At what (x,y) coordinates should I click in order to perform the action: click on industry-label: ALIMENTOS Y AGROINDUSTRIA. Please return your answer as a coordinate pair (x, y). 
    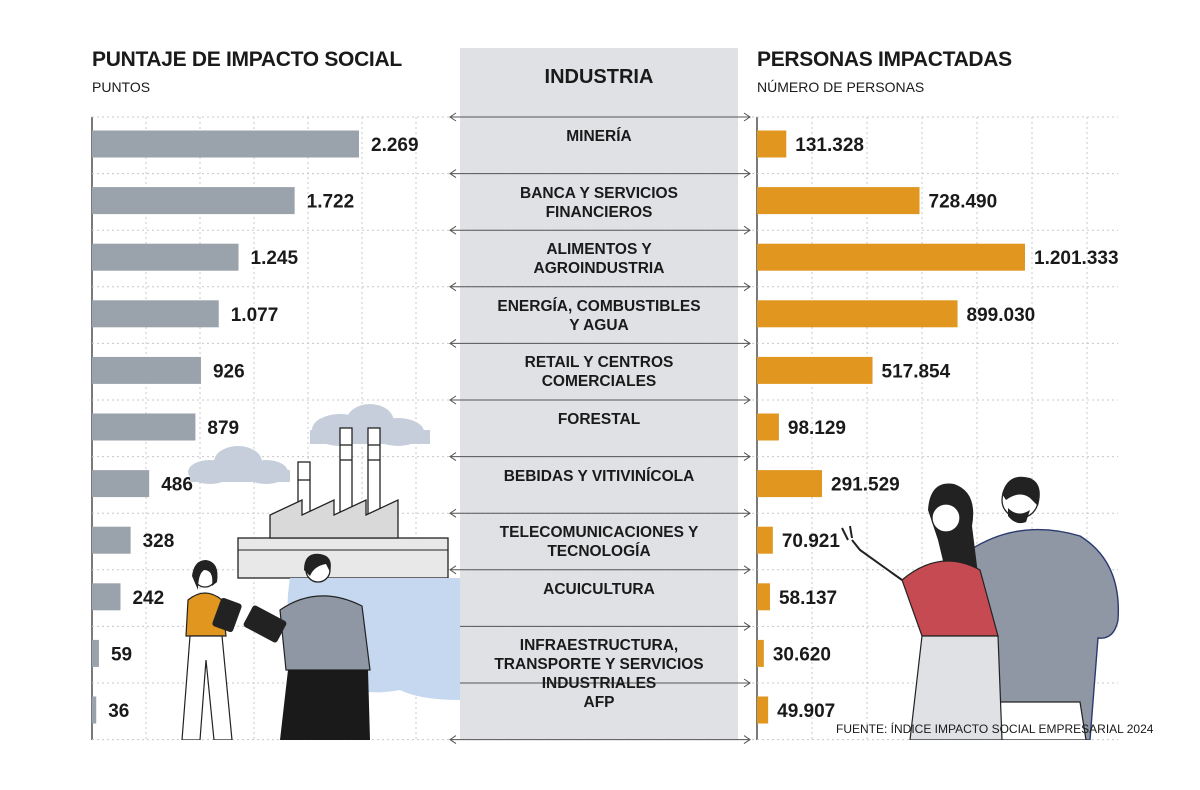
    Looking at the image, I should click on (599, 259).